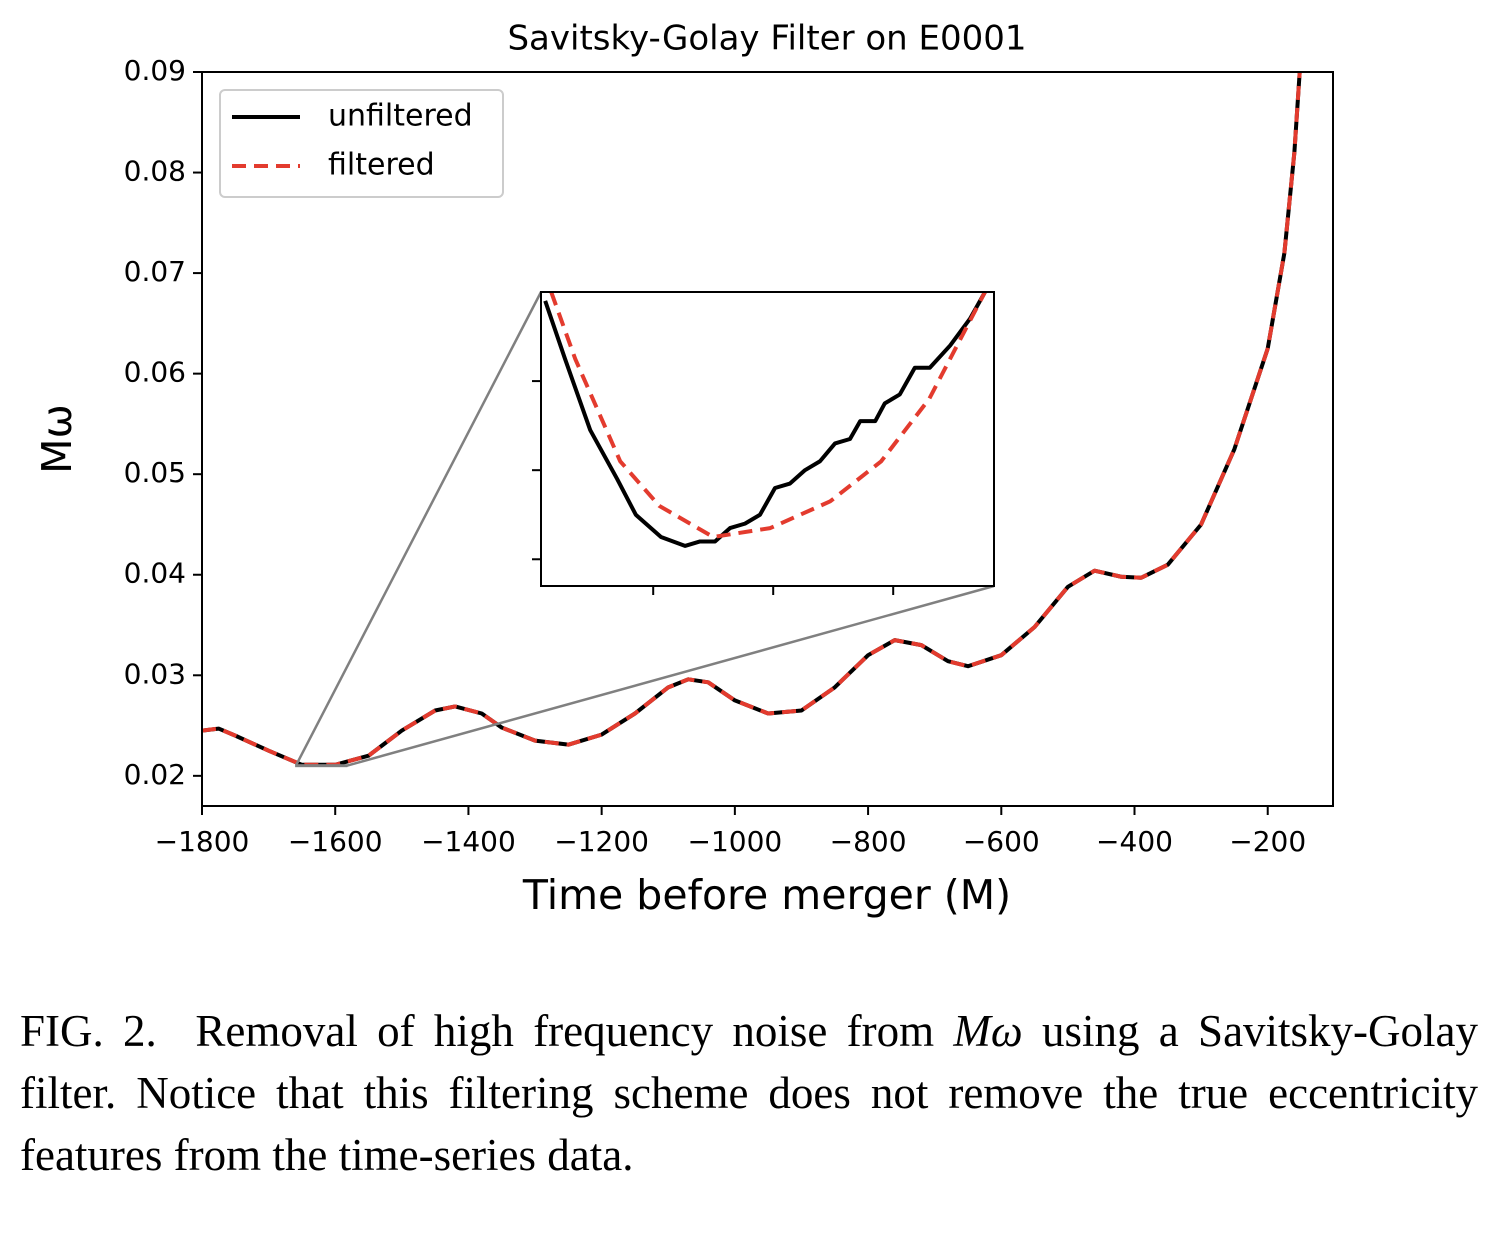 This screenshot has height=1260, width=1498. Describe the element at coordinates (88, 1031) in the screenshot. I see `caption-label: FIG. 2.` at that location.